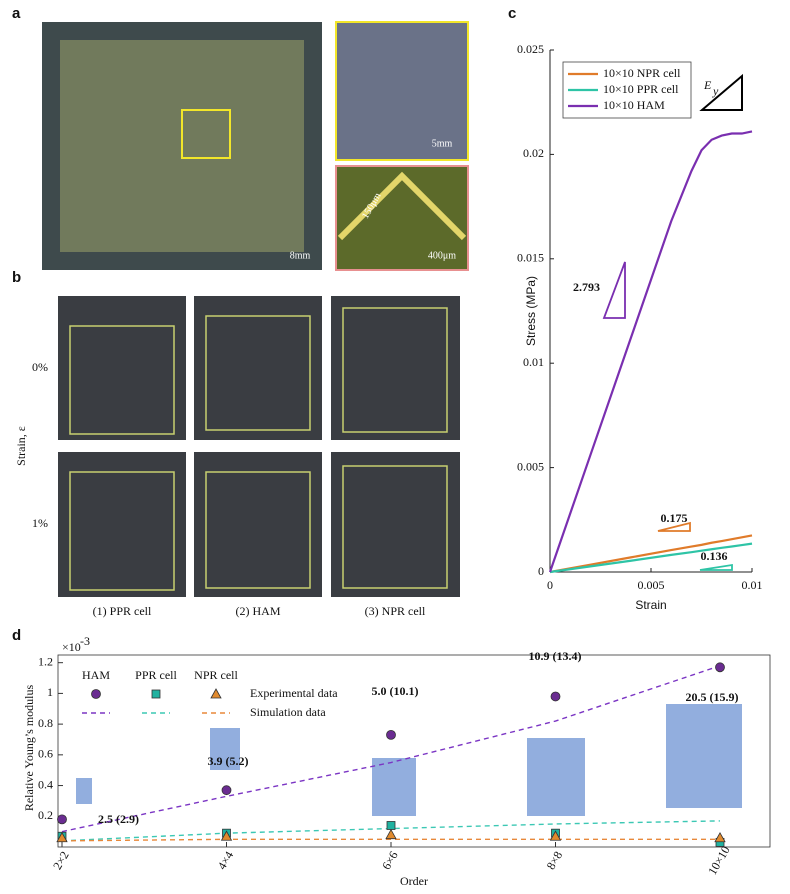 This screenshot has height=894, width=790. What do you see at coordinates (156, 675) in the screenshot?
I see `legend-header: PPR cell` at bounding box center [156, 675].